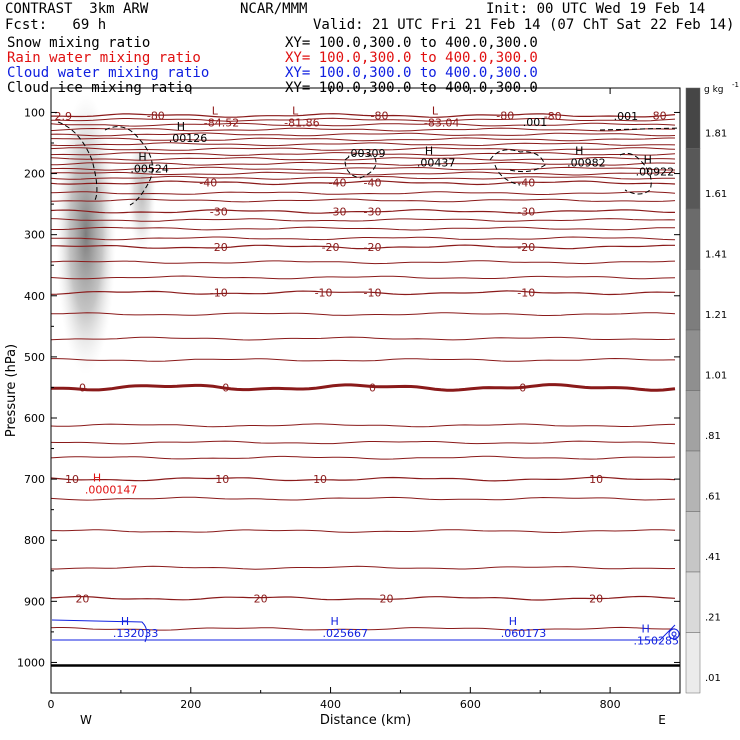 This screenshot has width=740, height=740. I want to click on x-tick-label: 200, so click(190, 704).